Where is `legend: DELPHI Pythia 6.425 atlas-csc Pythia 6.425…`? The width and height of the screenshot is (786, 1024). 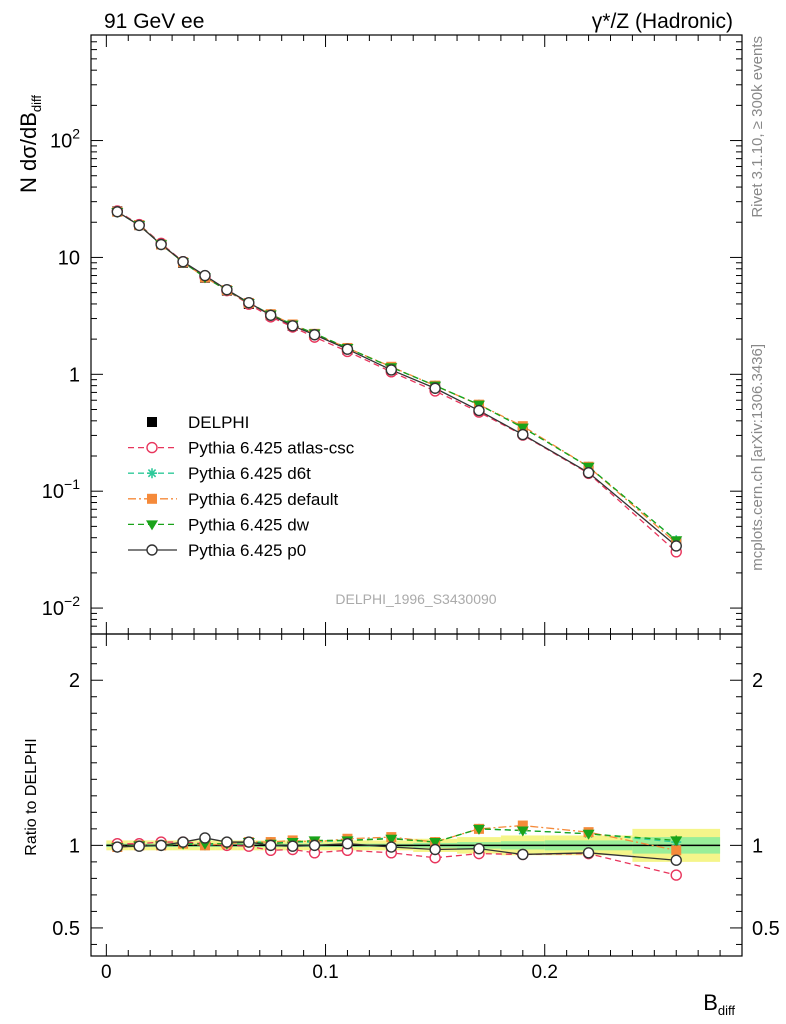 legend: DELPHI Pythia 6.425 atlas-csc Pythia 6.425… is located at coordinates (241, 486).